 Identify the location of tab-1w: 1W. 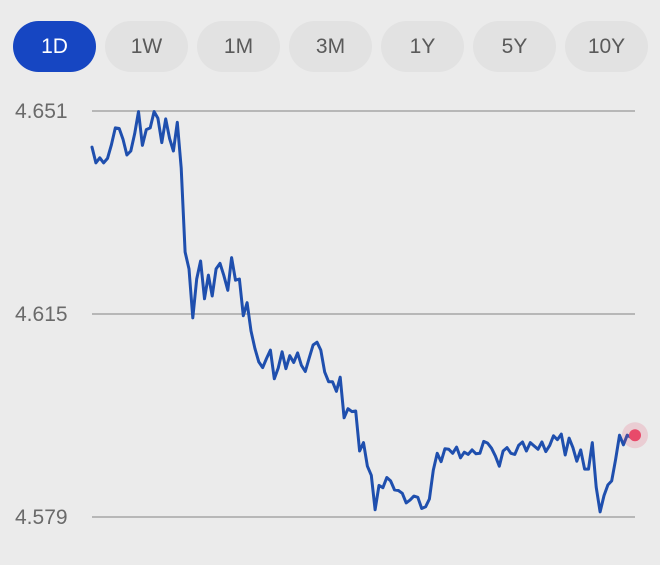
(146, 46).